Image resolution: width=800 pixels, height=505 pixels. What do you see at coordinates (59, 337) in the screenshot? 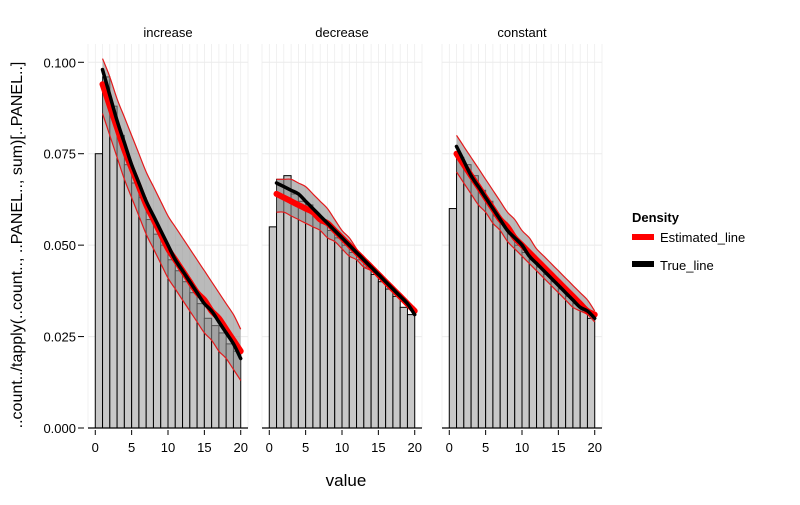
I see `y-tick-label: 0.025` at bounding box center [59, 337].